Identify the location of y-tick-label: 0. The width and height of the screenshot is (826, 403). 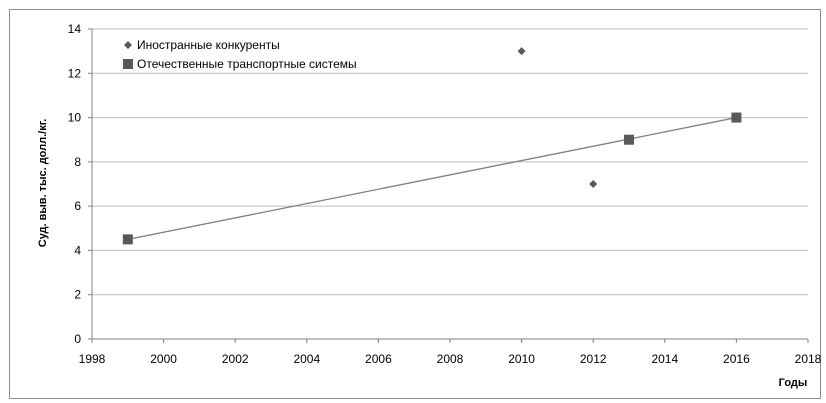
(77, 339).